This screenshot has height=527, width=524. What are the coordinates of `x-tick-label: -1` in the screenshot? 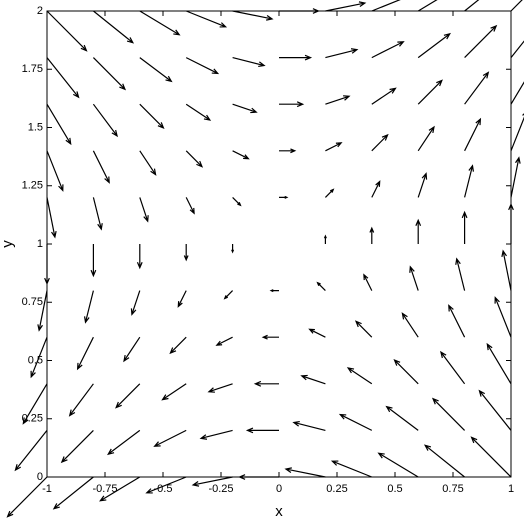 It's located at (47, 489).